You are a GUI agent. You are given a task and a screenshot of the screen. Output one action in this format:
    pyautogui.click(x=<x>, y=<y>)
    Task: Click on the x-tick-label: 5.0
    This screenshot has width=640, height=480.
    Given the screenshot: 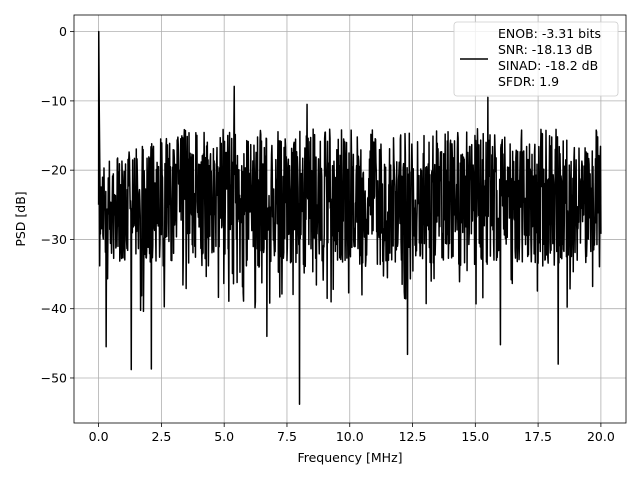 What is the action you would take?
    pyautogui.click(x=224, y=436)
    